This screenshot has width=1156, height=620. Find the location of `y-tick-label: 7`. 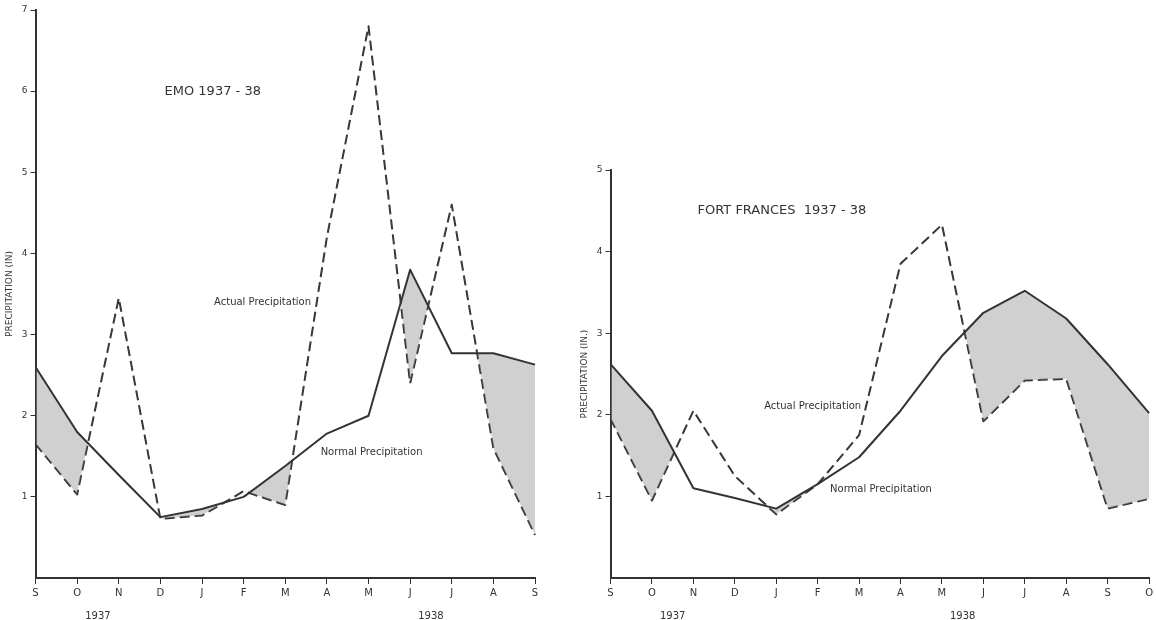

y-tick-label: 7 is located at coordinates (24, 9).